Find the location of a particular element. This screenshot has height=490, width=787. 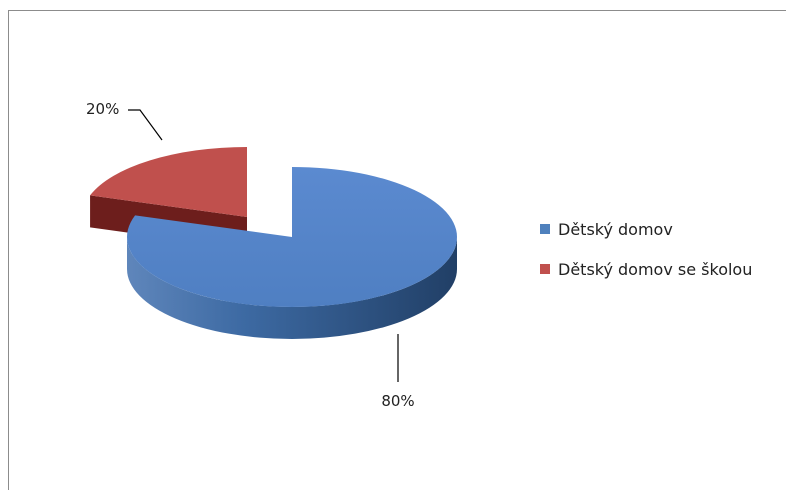

legend-item-detsky-domov: Dětský domov is located at coordinates (646, 229).